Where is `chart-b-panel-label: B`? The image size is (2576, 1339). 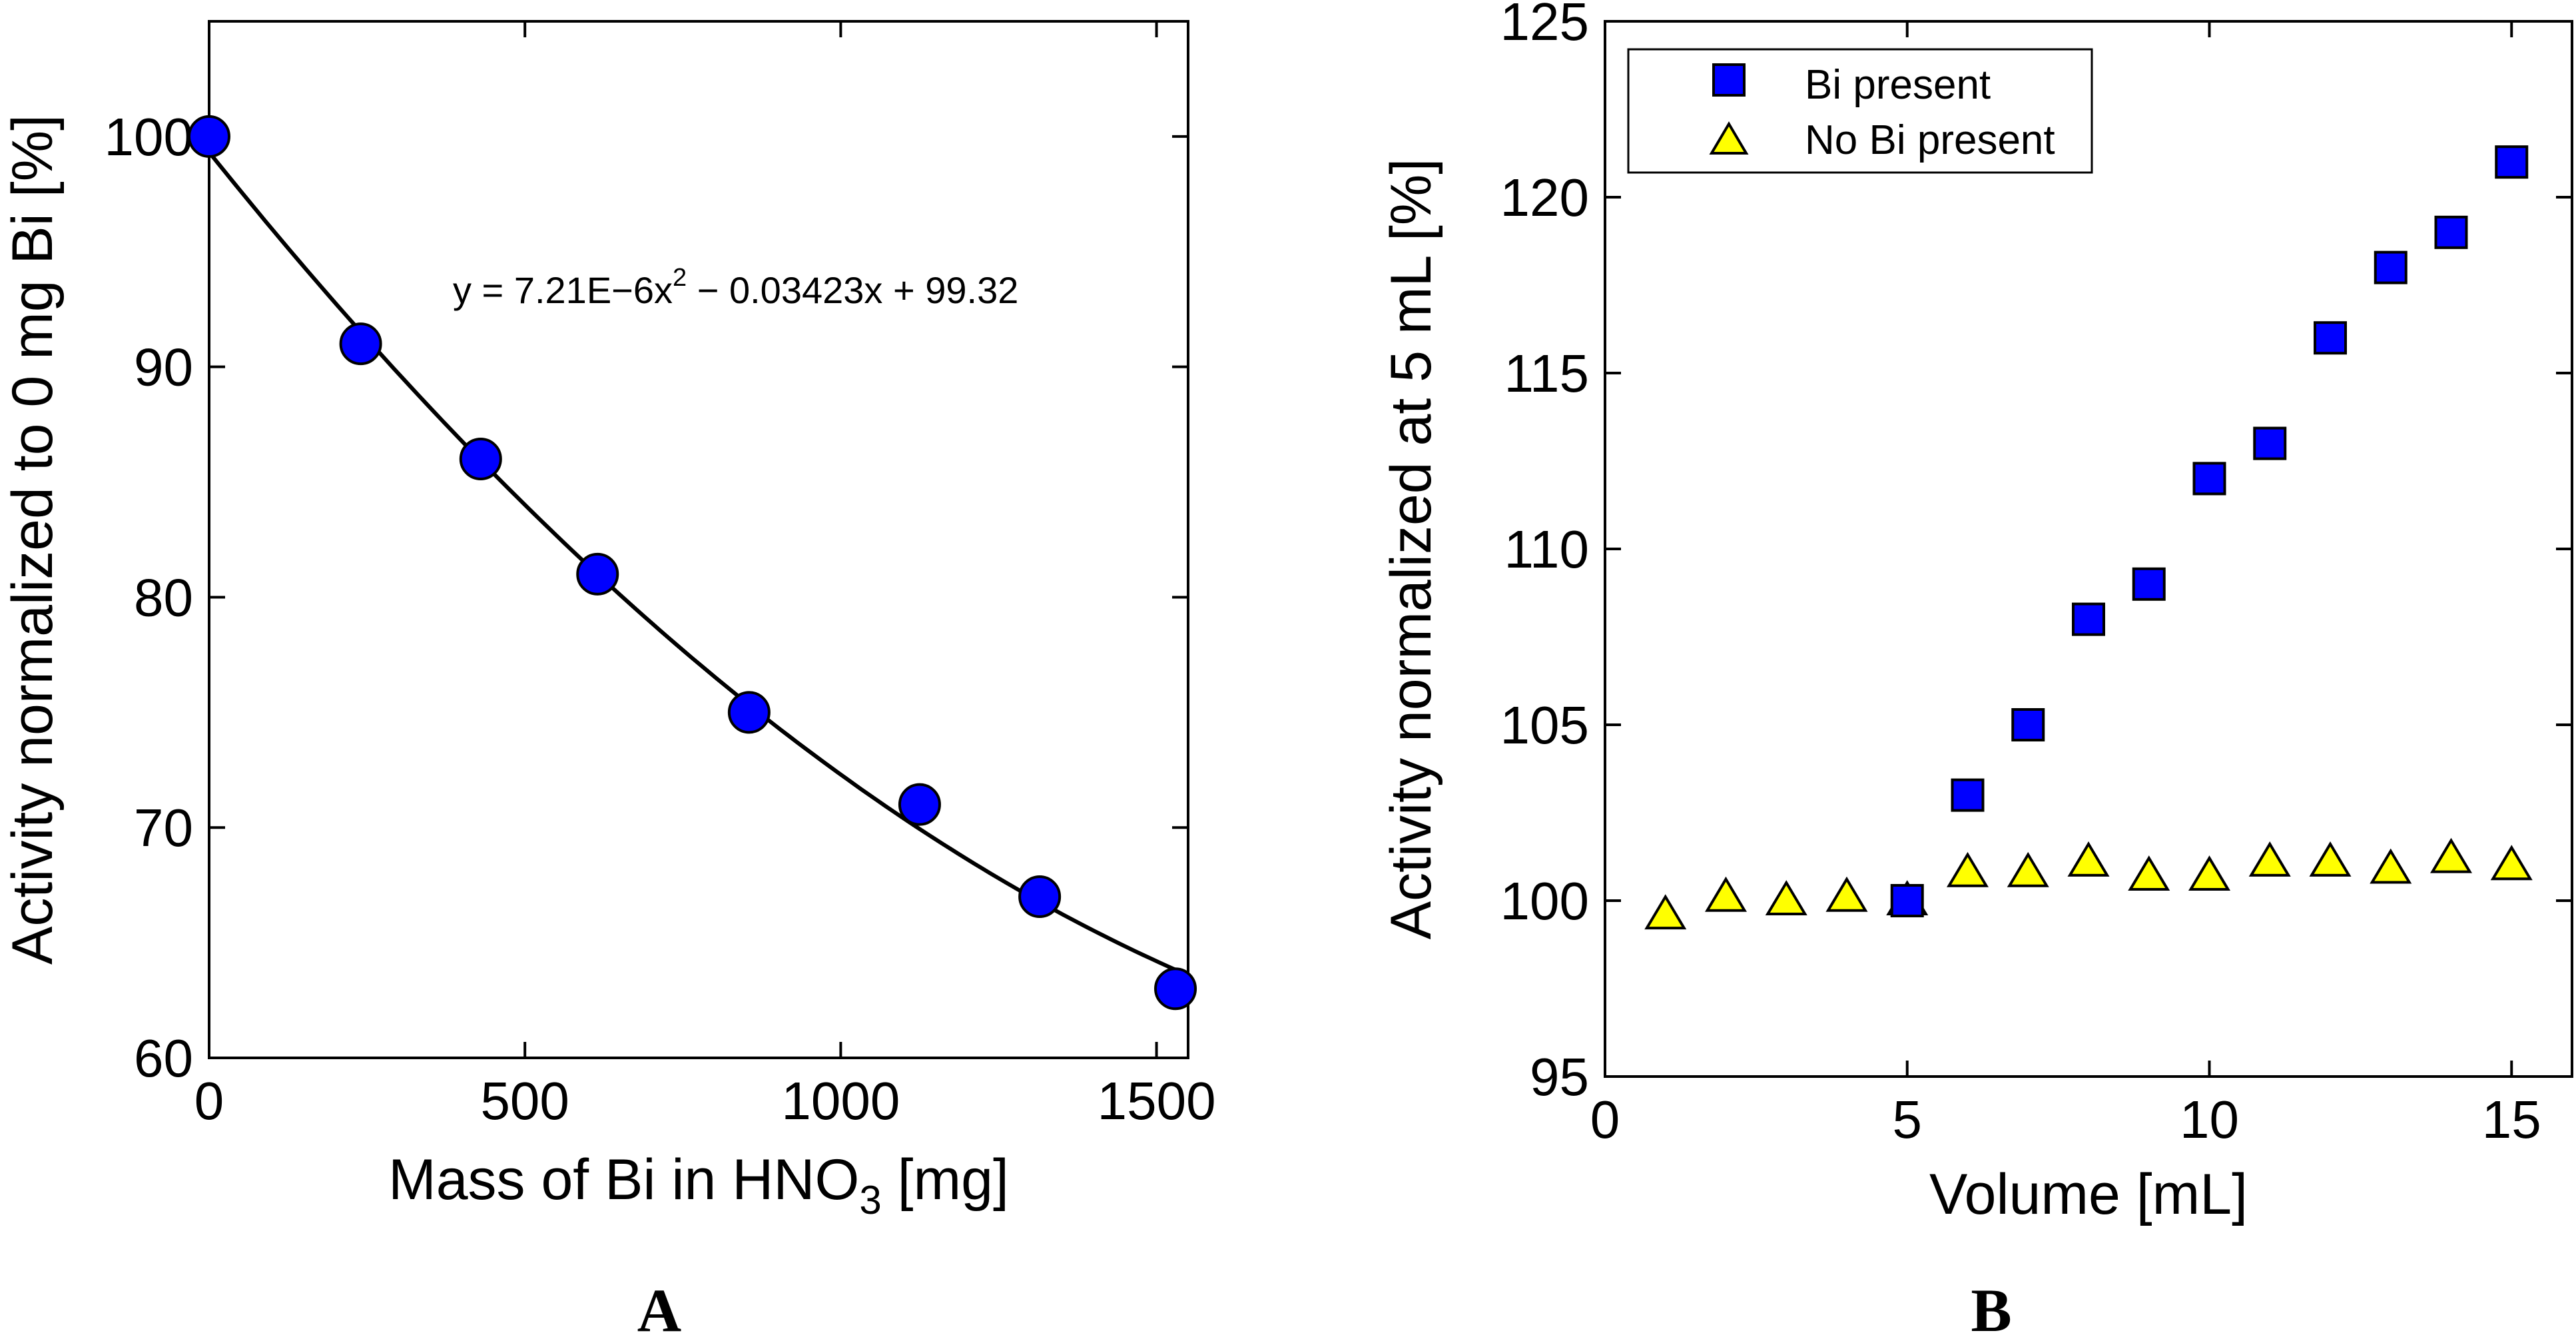
chart-b-panel-label: B is located at coordinates (1991, 1307).